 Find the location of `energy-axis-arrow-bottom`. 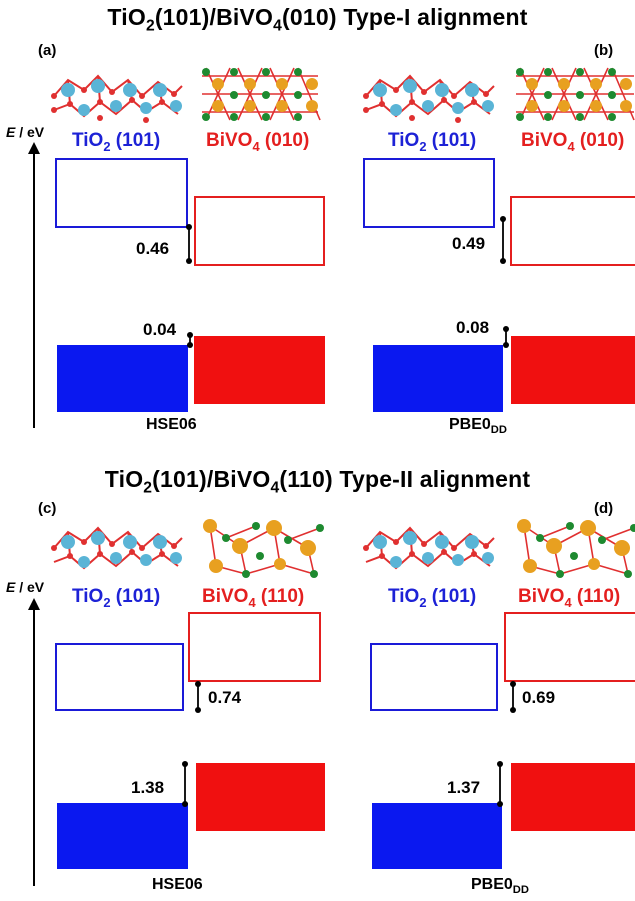

energy-axis-arrow-bottom is located at coordinates (34, 742).